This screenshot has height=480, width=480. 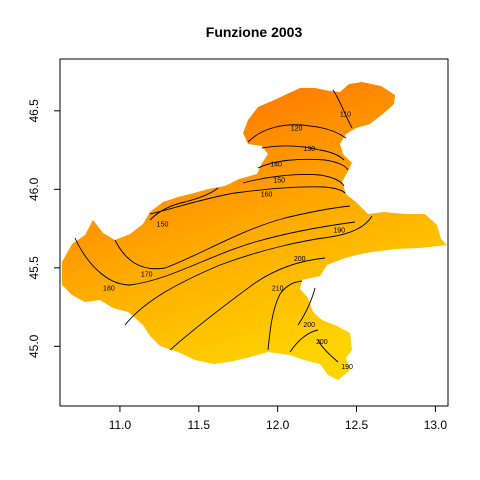 I want to click on y-tick-label: 45.5, so click(x=34, y=268).